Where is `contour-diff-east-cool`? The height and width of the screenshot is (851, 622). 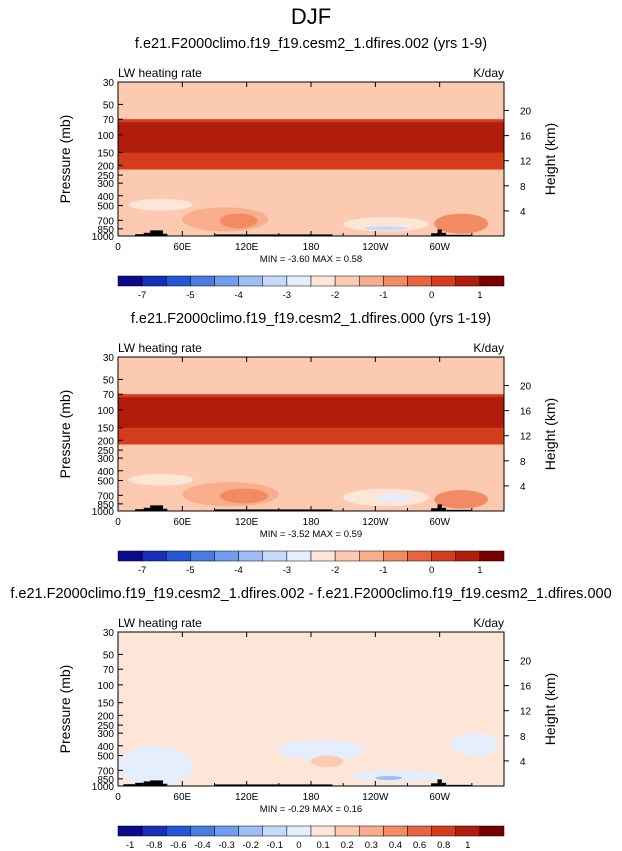
contour-diff-east-cool is located at coordinates (474, 744).